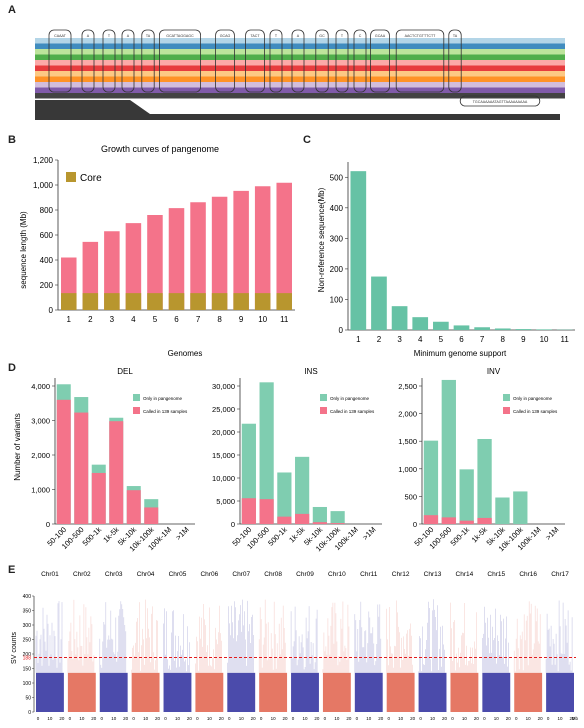 This screenshot has height=728, width=584. I want to click on chromosome-label: Chr04, so click(146, 574).